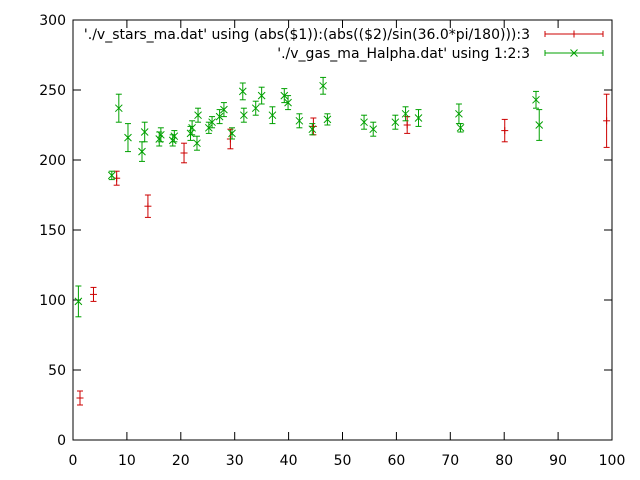 This screenshot has height=480, width=640. I want to click on y-tick-label: 200, so click(52, 161).